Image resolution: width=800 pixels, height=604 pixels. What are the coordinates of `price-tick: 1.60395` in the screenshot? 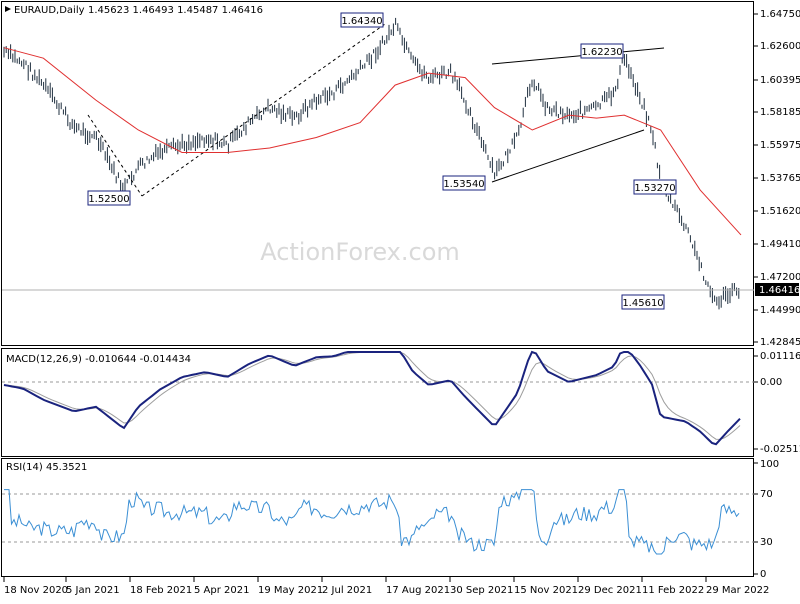 It's located at (780, 80).